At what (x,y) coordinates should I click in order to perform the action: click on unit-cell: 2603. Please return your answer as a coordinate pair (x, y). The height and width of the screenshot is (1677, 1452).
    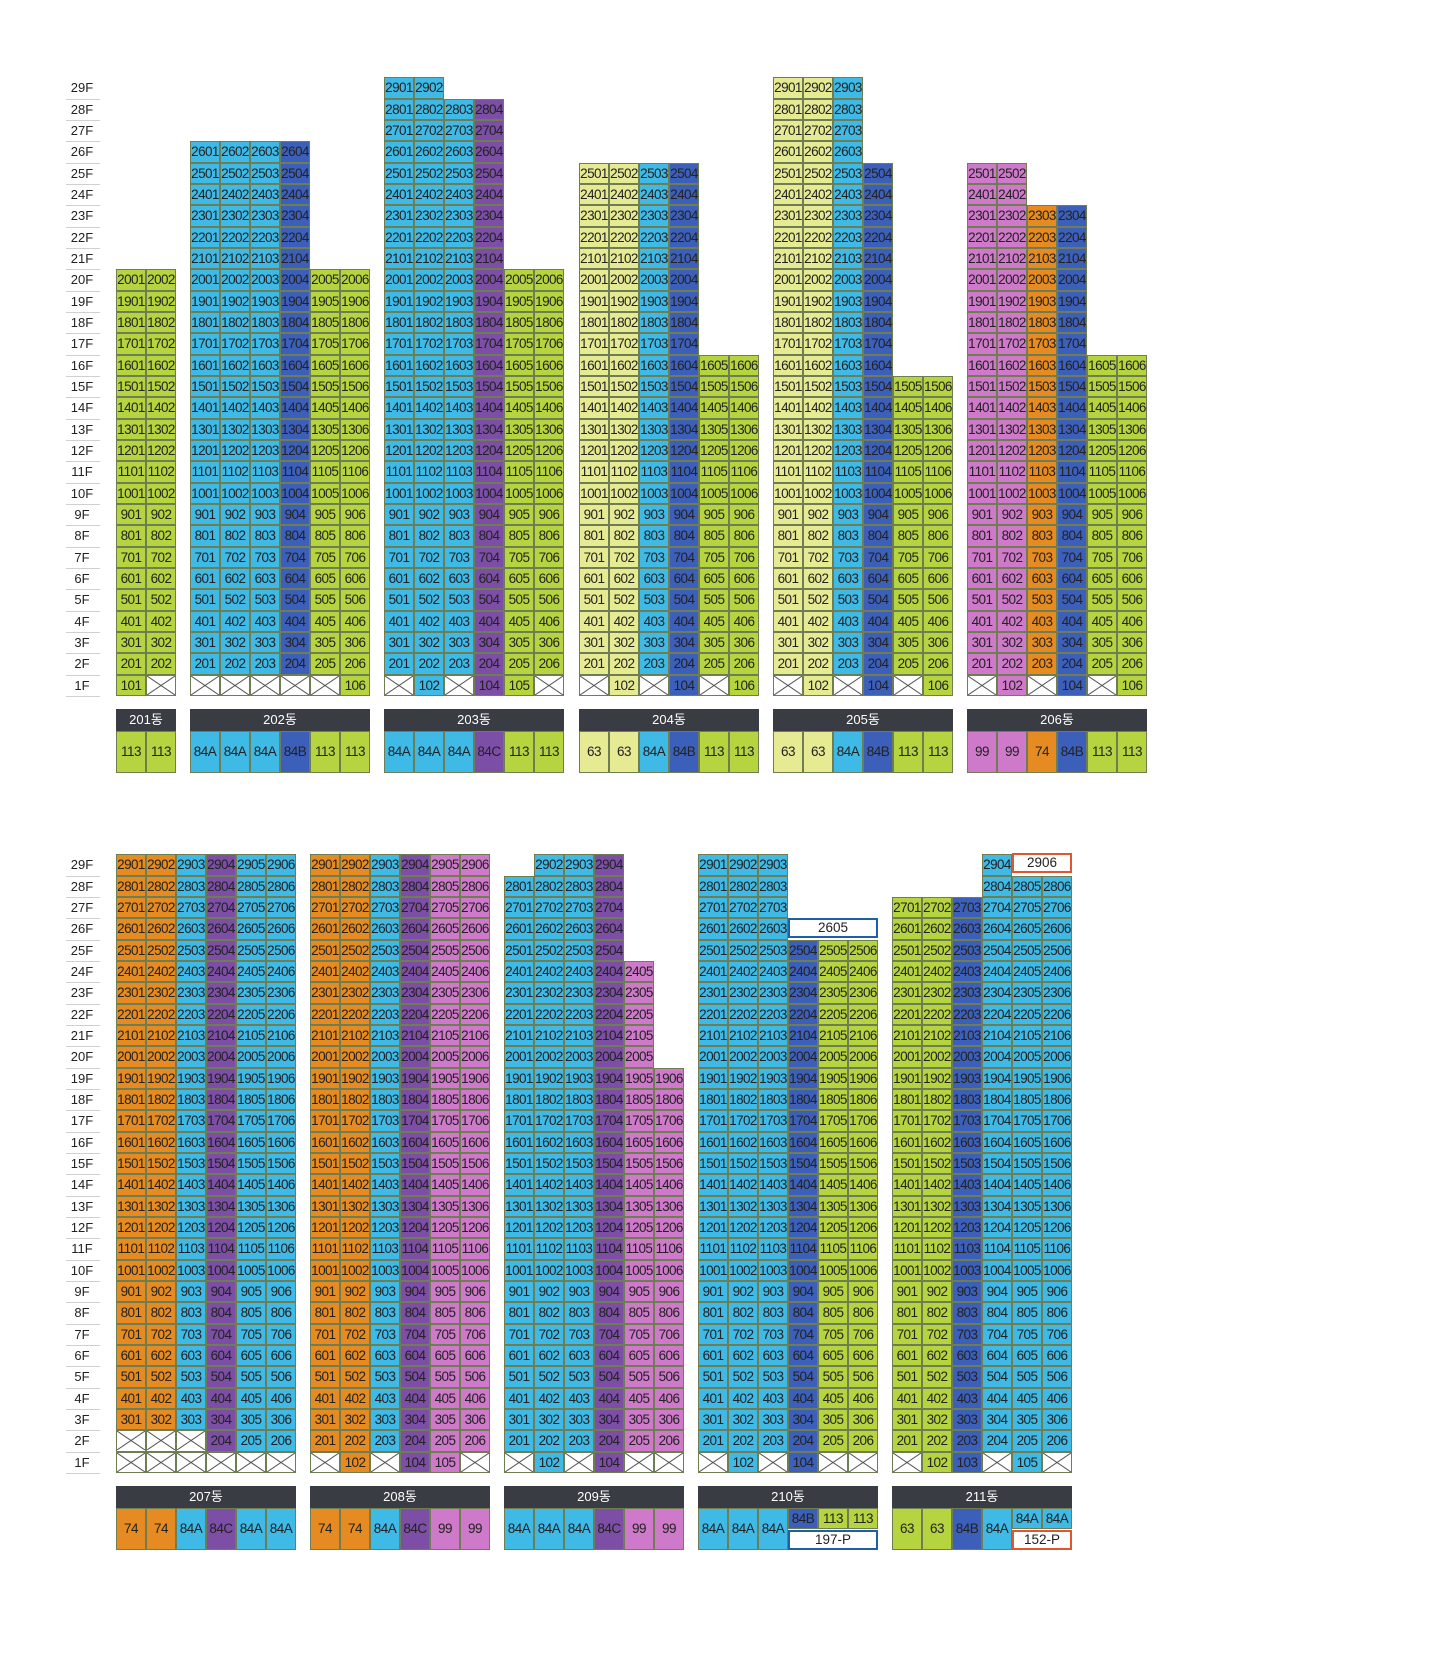
    Looking at the image, I should click on (191, 929).